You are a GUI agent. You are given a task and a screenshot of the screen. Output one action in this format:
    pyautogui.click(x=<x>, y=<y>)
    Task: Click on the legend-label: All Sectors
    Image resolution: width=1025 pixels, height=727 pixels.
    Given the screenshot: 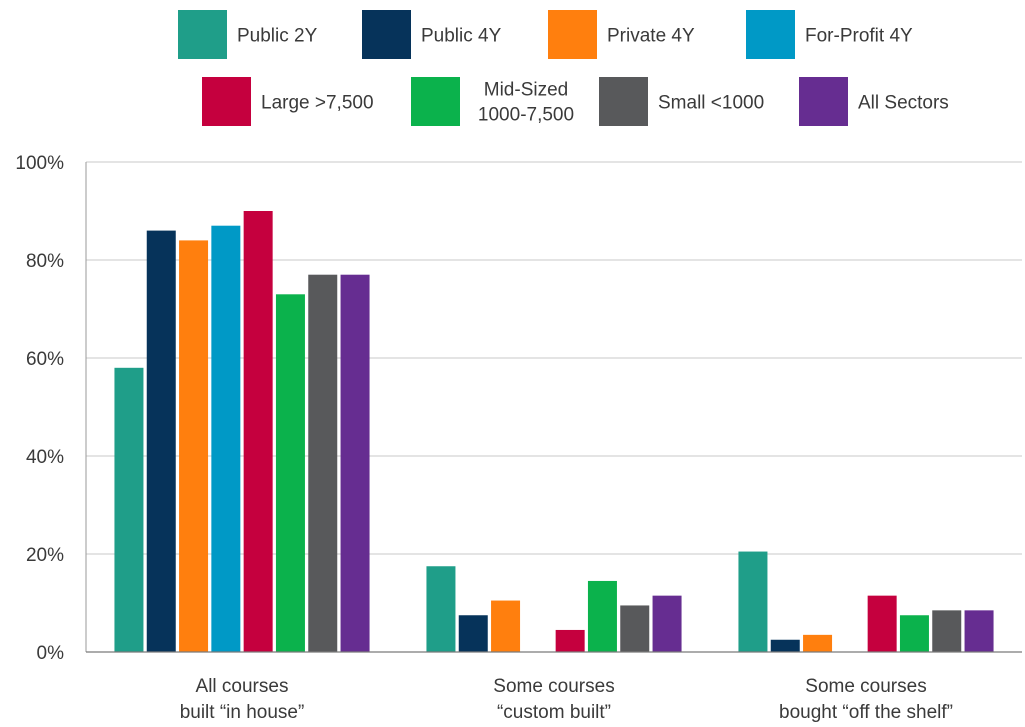 What is the action you would take?
    pyautogui.click(x=903, y=103)
    